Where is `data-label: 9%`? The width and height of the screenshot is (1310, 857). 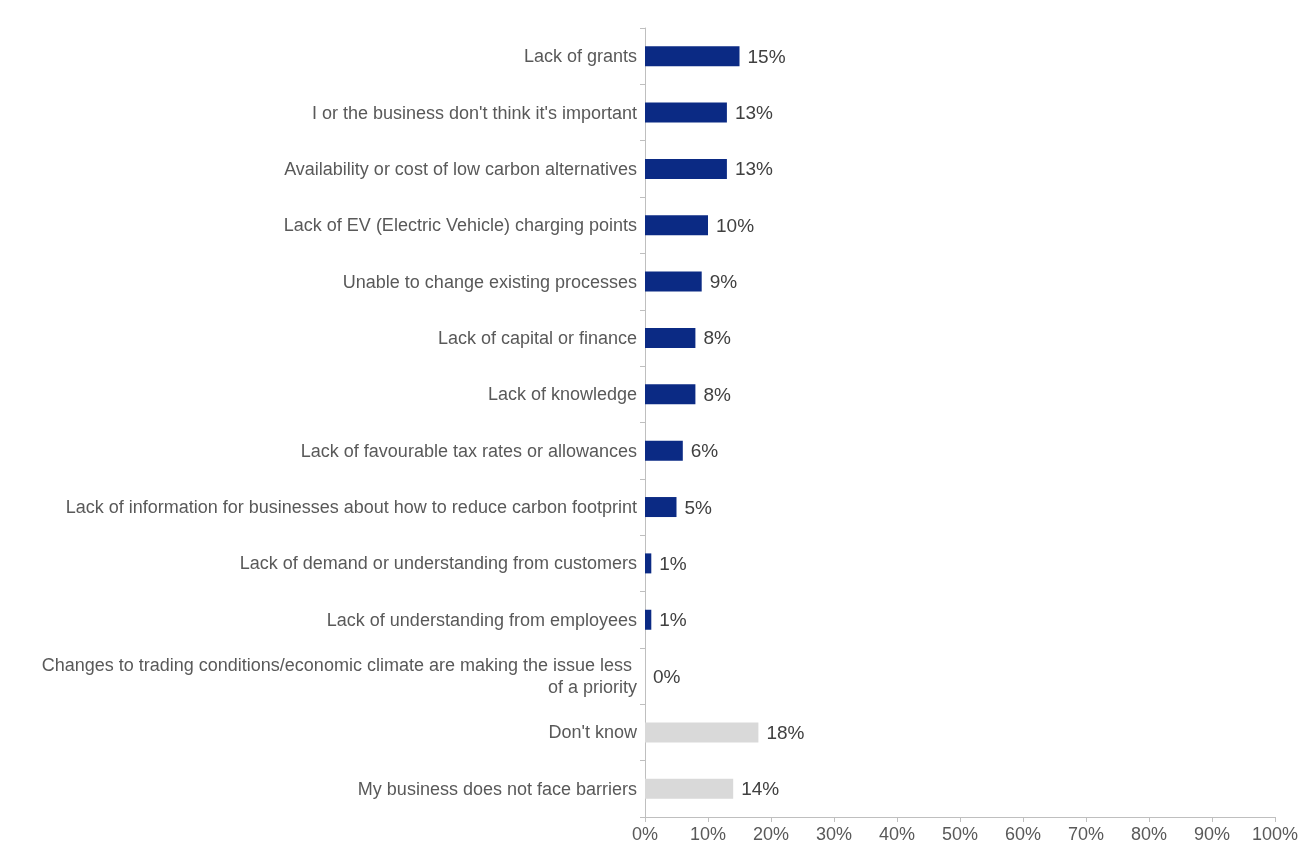
data-label: 9% is located at coordinates (723, 282).